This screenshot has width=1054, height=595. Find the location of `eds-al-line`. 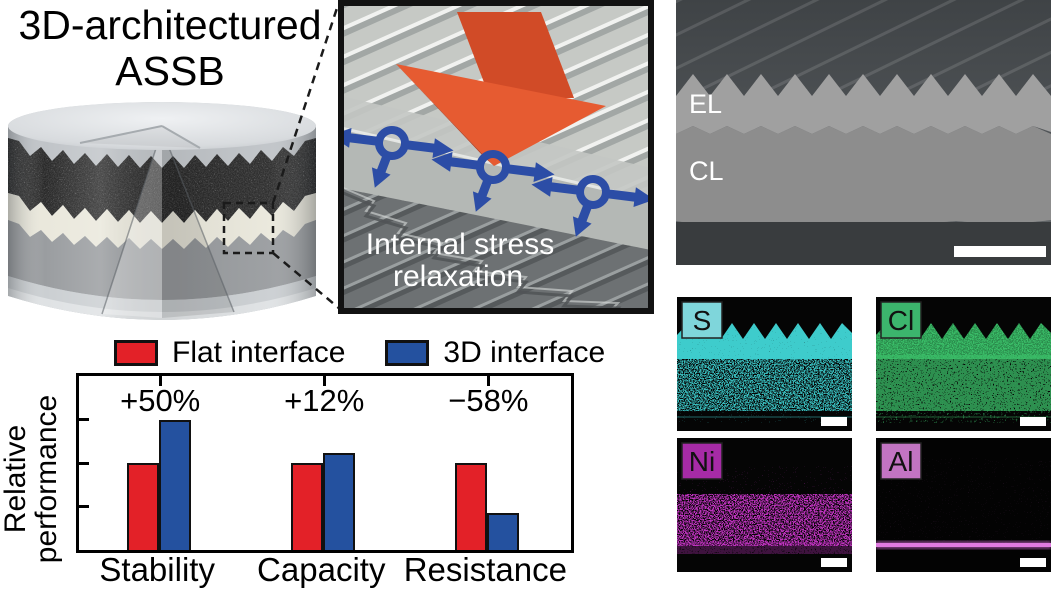

eds-al-line is located at coordinates (963, 545).